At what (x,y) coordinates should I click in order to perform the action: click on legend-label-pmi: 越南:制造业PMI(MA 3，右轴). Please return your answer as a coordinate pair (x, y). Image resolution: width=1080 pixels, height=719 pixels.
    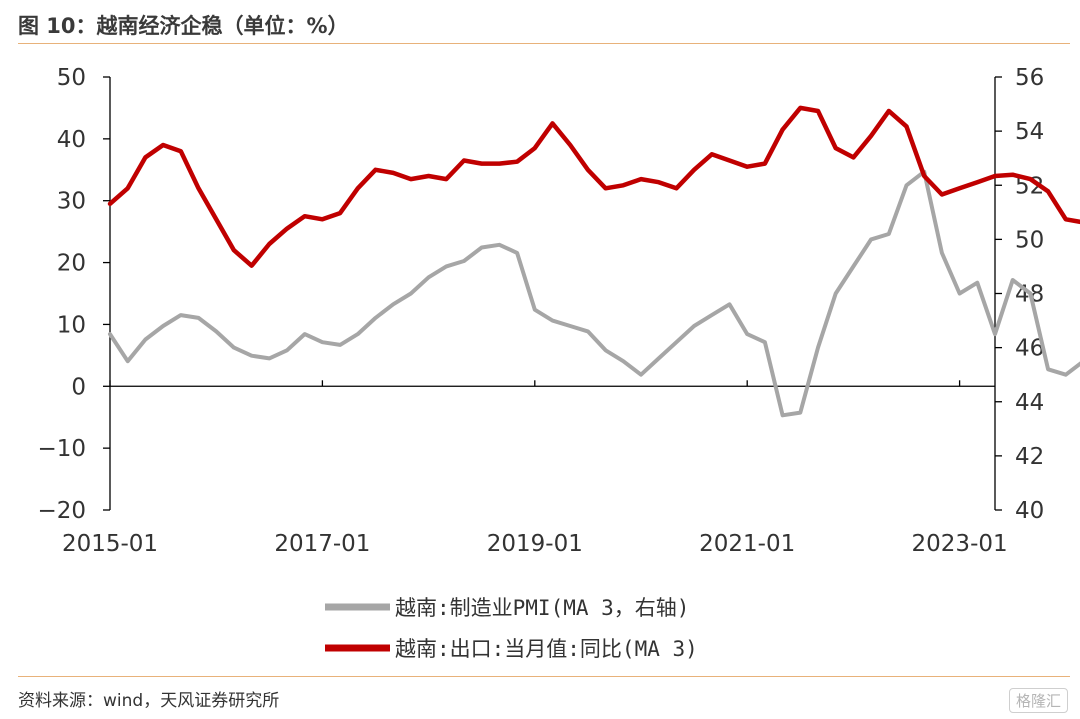
    Looking at the image, I should click on (542, 608).